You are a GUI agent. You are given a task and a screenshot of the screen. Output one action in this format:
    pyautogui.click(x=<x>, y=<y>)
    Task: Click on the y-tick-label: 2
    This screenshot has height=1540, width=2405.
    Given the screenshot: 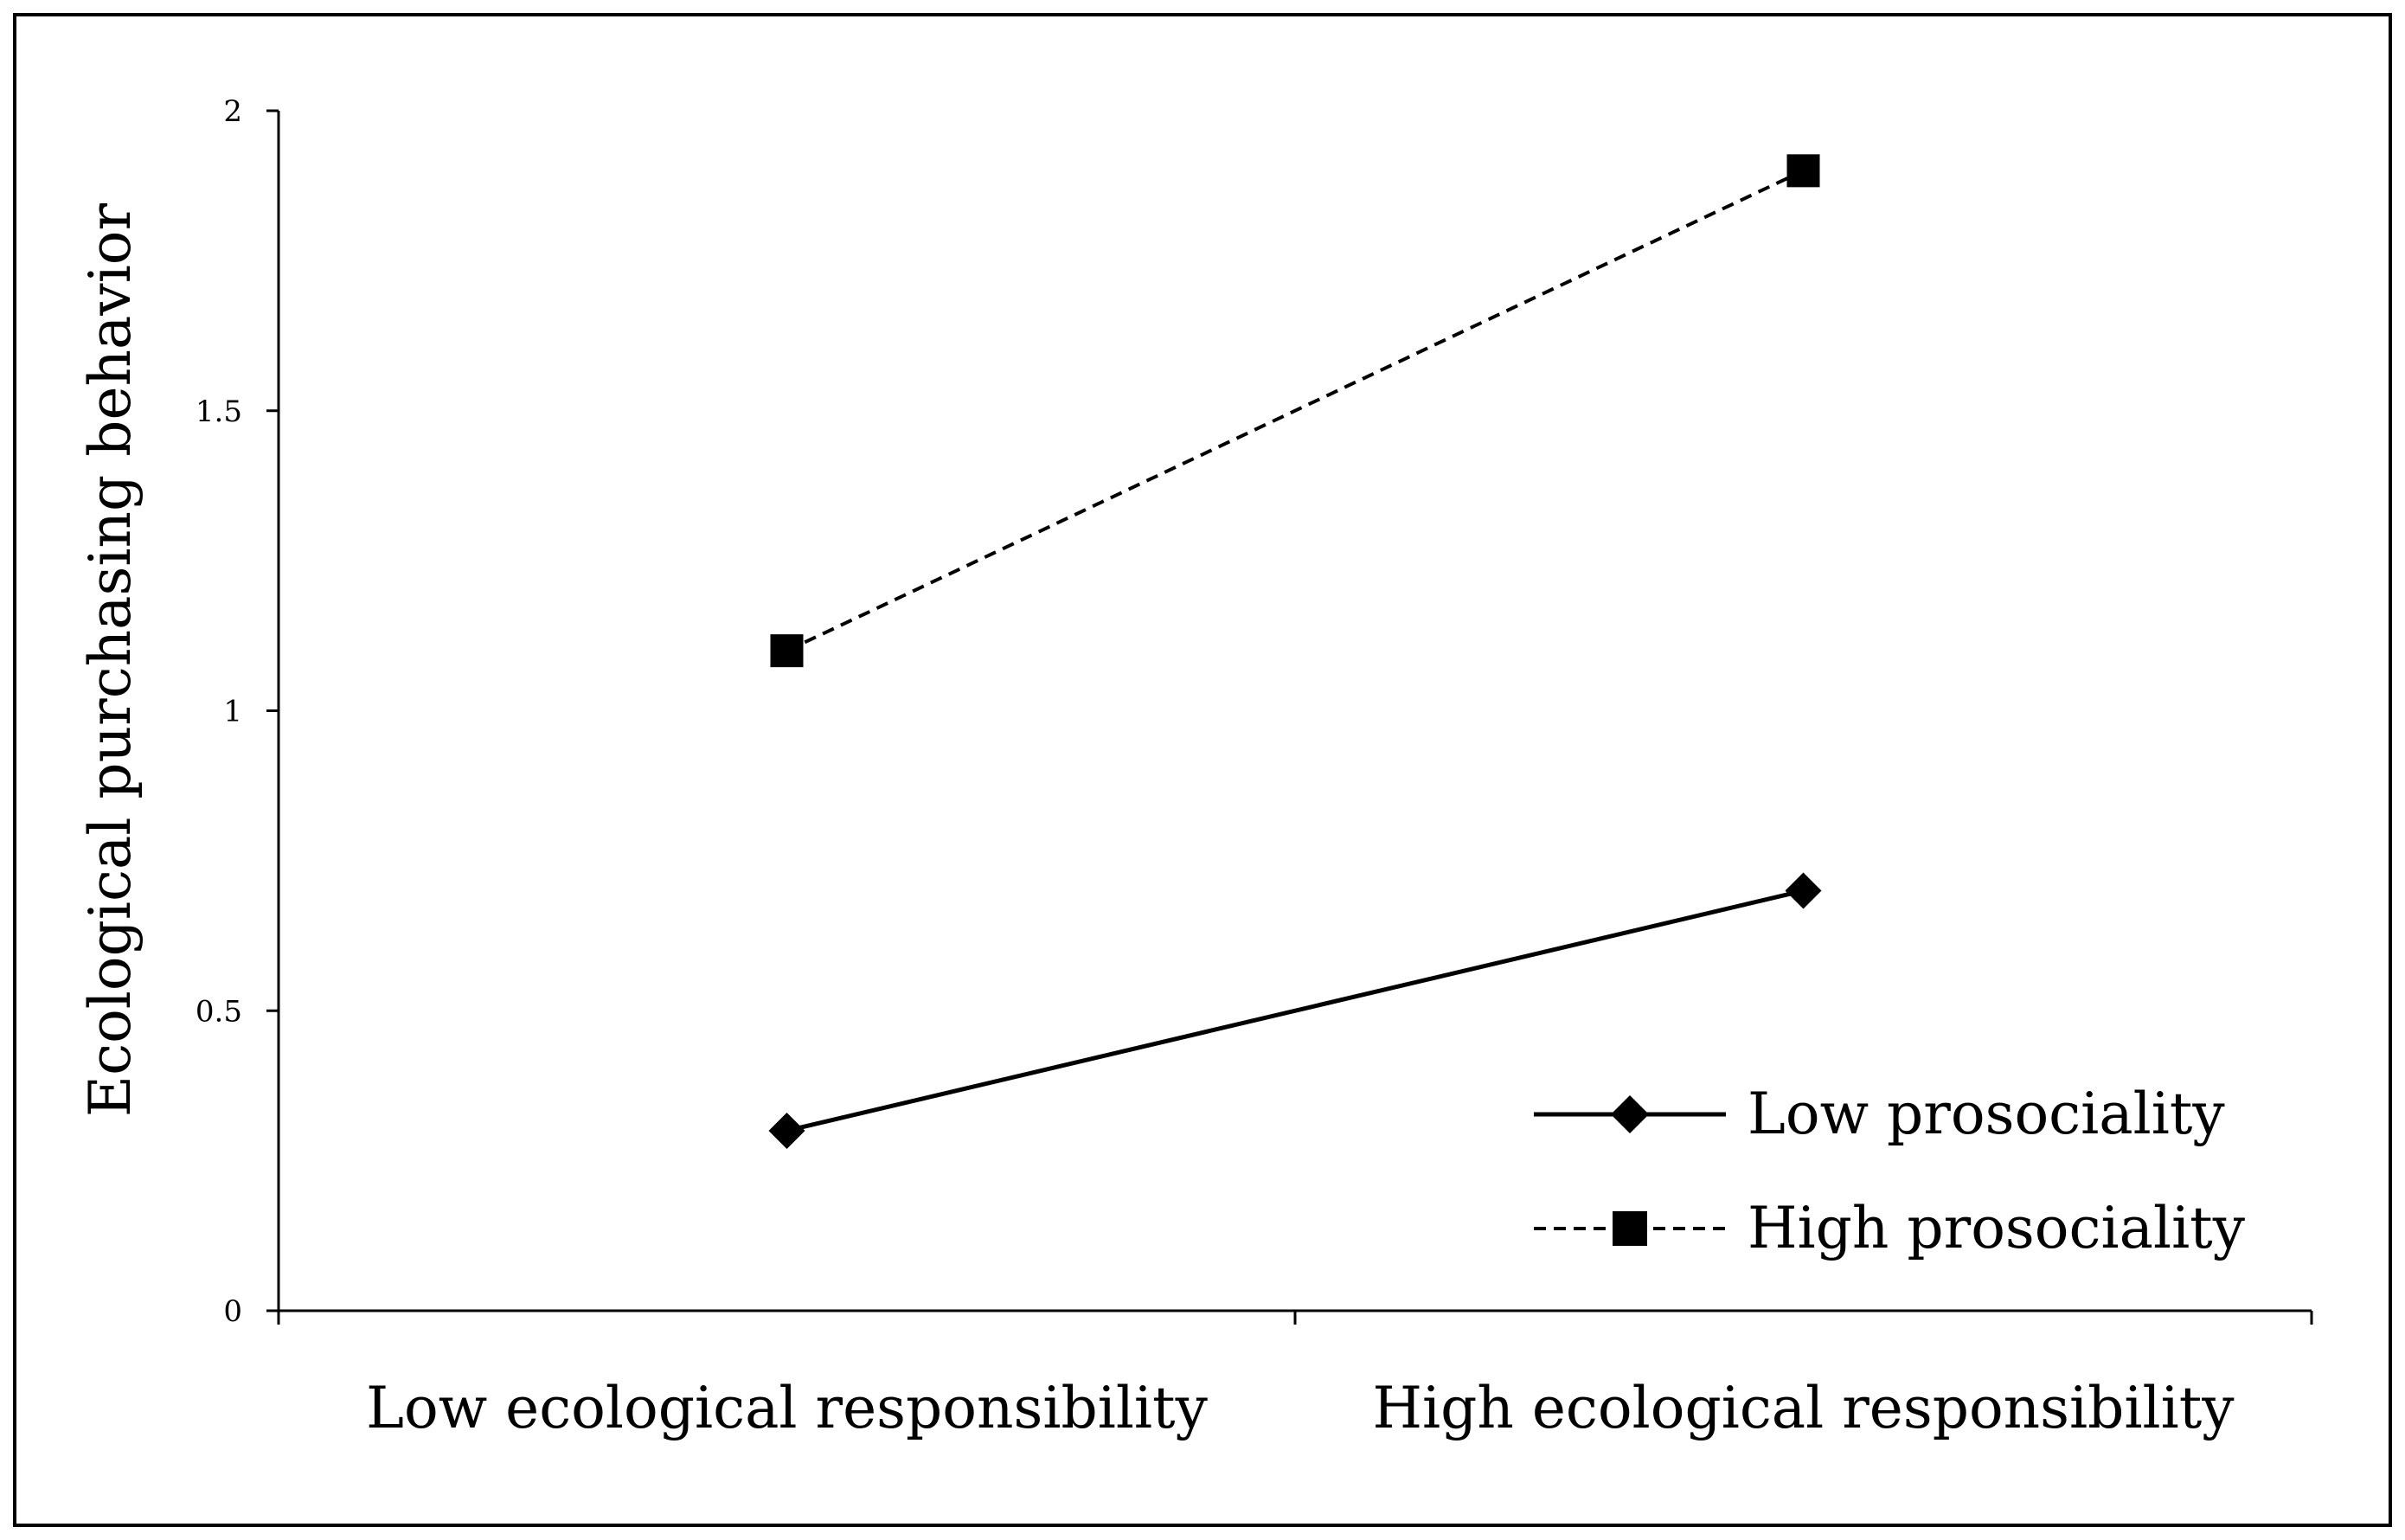 What is the action you would take?
    pyautogui.click(x=232, y=111)
    